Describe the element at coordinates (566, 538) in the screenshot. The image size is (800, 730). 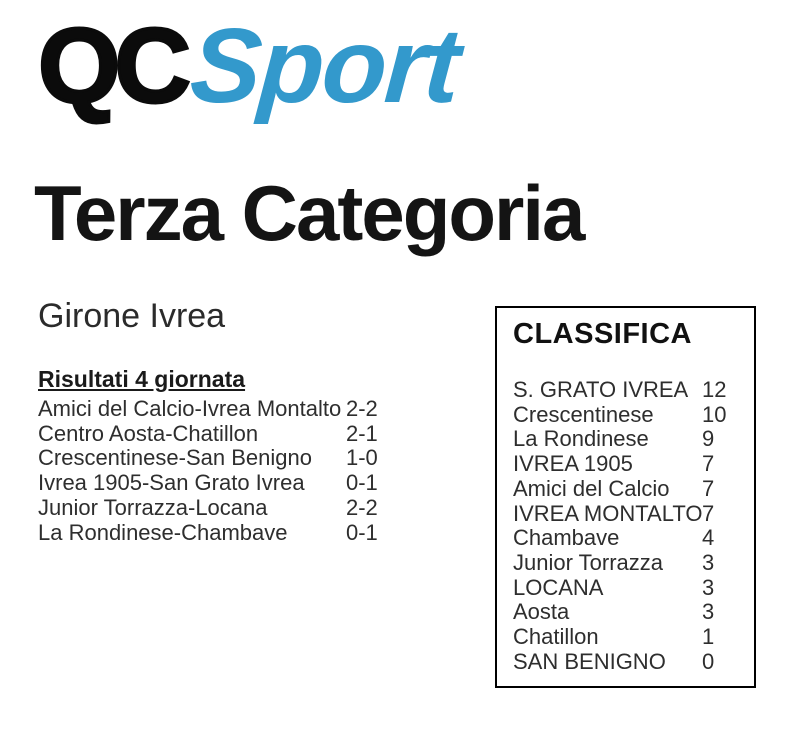
I see `classifica-team: Chambave` at that location.